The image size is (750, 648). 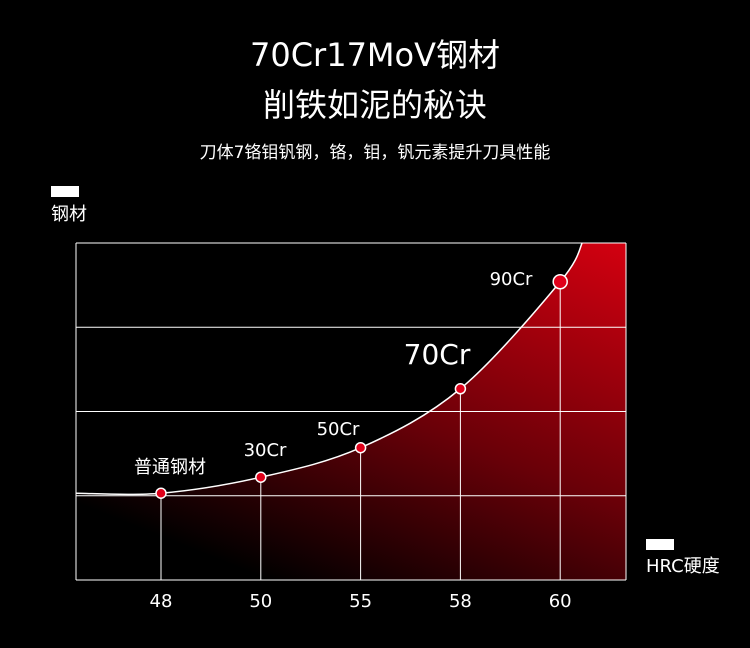 What do you see at coordinates (260, 601) in the screenshot?
I see `x-tick-label: 50` at bounding box center [260, 601].